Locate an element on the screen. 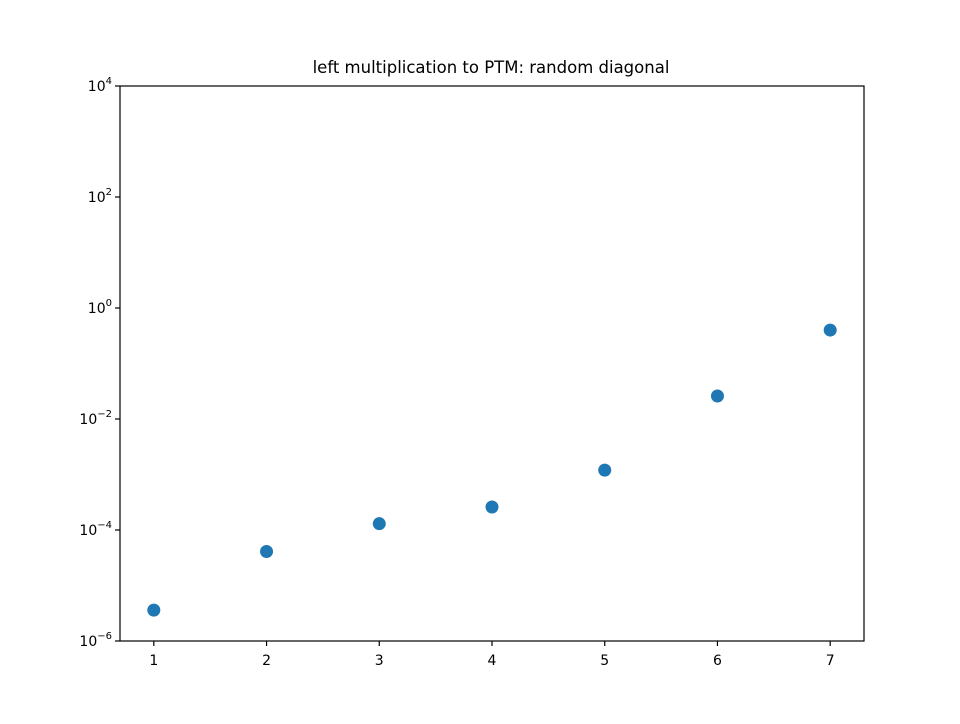 This screenshot has width=960, height=724. y-tick-label: 10⁴ is located at coordinates (100, 85).